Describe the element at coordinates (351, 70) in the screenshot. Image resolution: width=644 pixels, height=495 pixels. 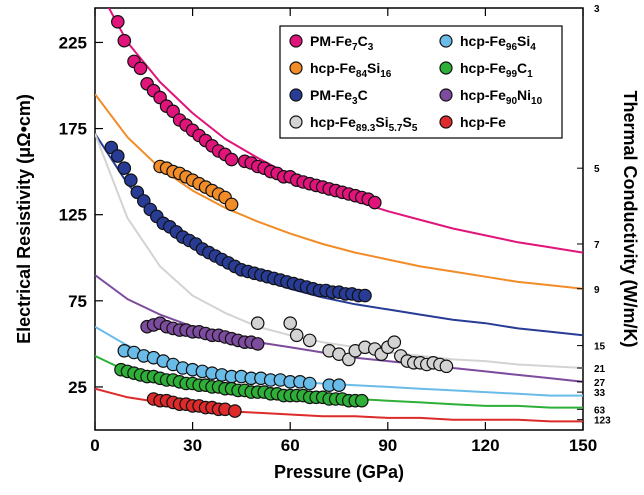
I see `legend-label: hcp-Fe84Si16` at that location.